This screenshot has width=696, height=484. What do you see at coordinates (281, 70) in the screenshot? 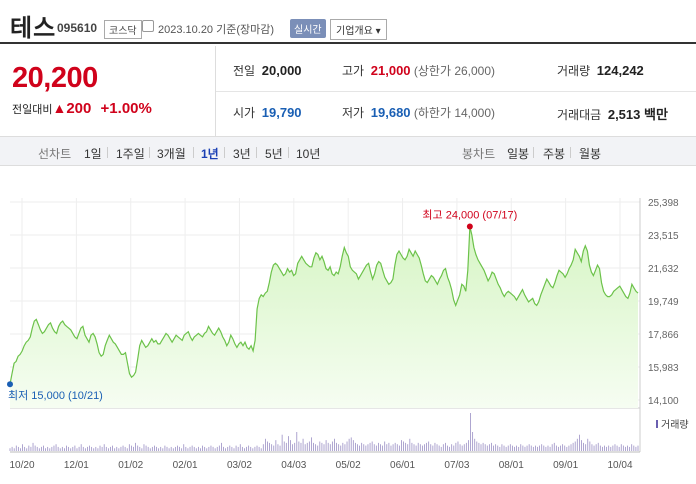
I see `prev-close-value: 20,000` at bounding box center [281, 70].